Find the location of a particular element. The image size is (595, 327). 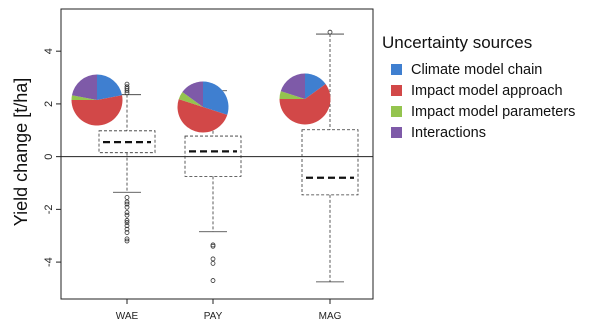

x-tick-label: WAE is located at coordinates (127, 316).